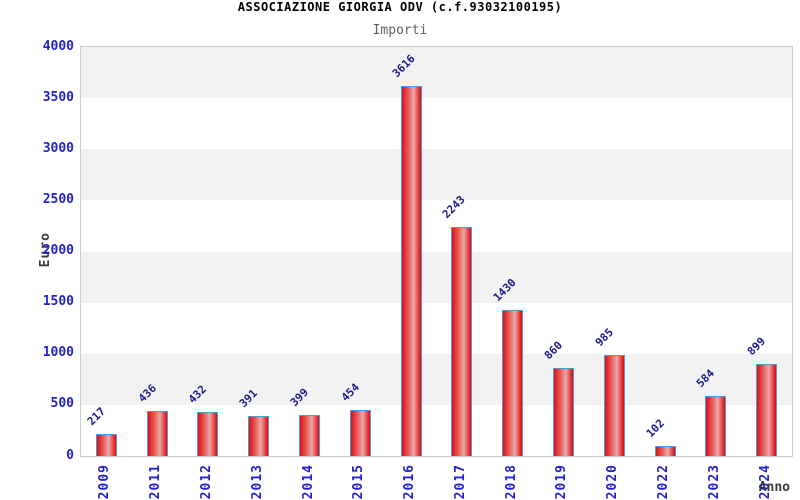 The width and height of the screenshot is (800, 500). I want to click on y-tick-label: 500, so click(62, 404).